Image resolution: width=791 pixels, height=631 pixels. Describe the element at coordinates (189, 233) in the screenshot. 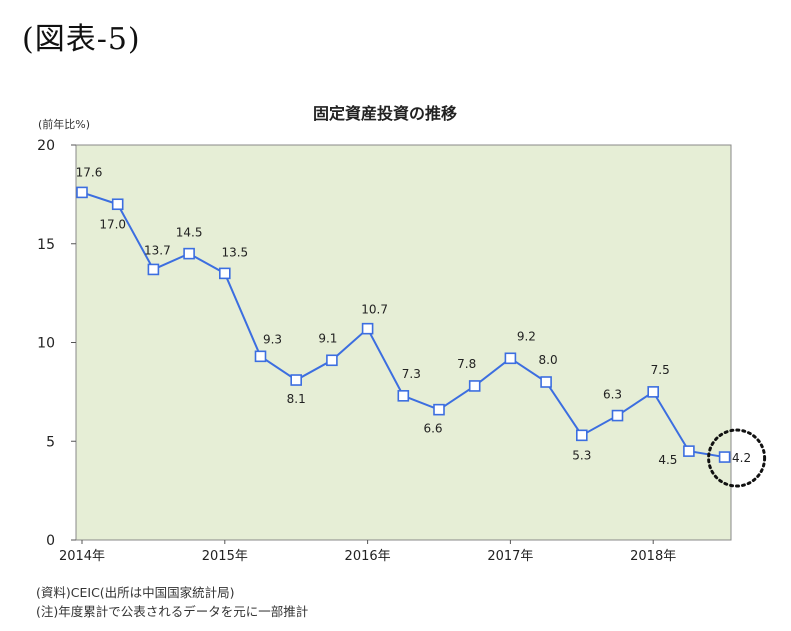

I see `data-label: 14.5` at that location.